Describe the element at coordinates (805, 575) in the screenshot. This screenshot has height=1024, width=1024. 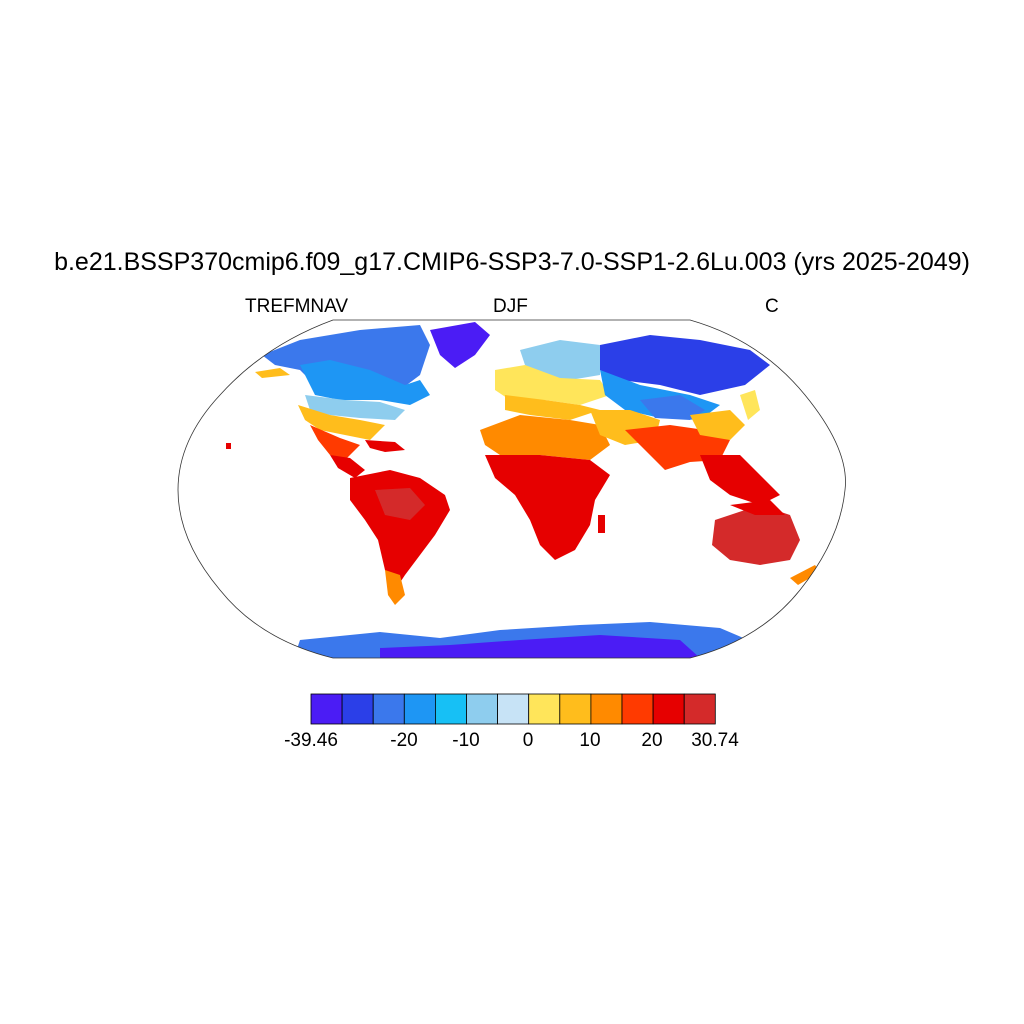
I see `new-zealand` at that location.